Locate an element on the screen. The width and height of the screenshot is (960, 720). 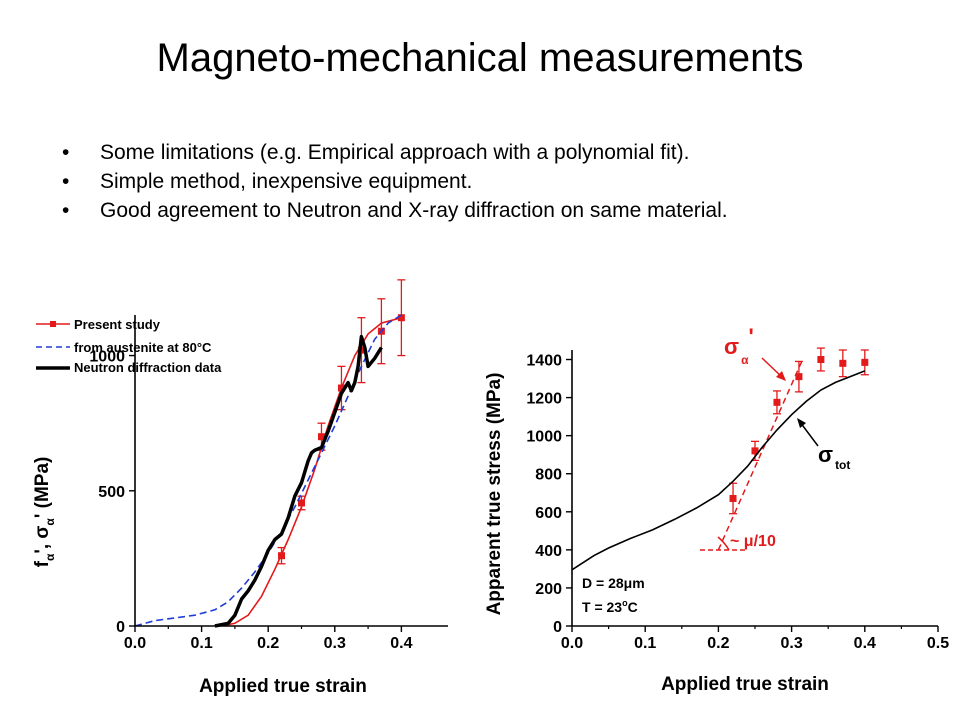
legend-label: from austenite at 80°C is located at coordinates (143, 347).